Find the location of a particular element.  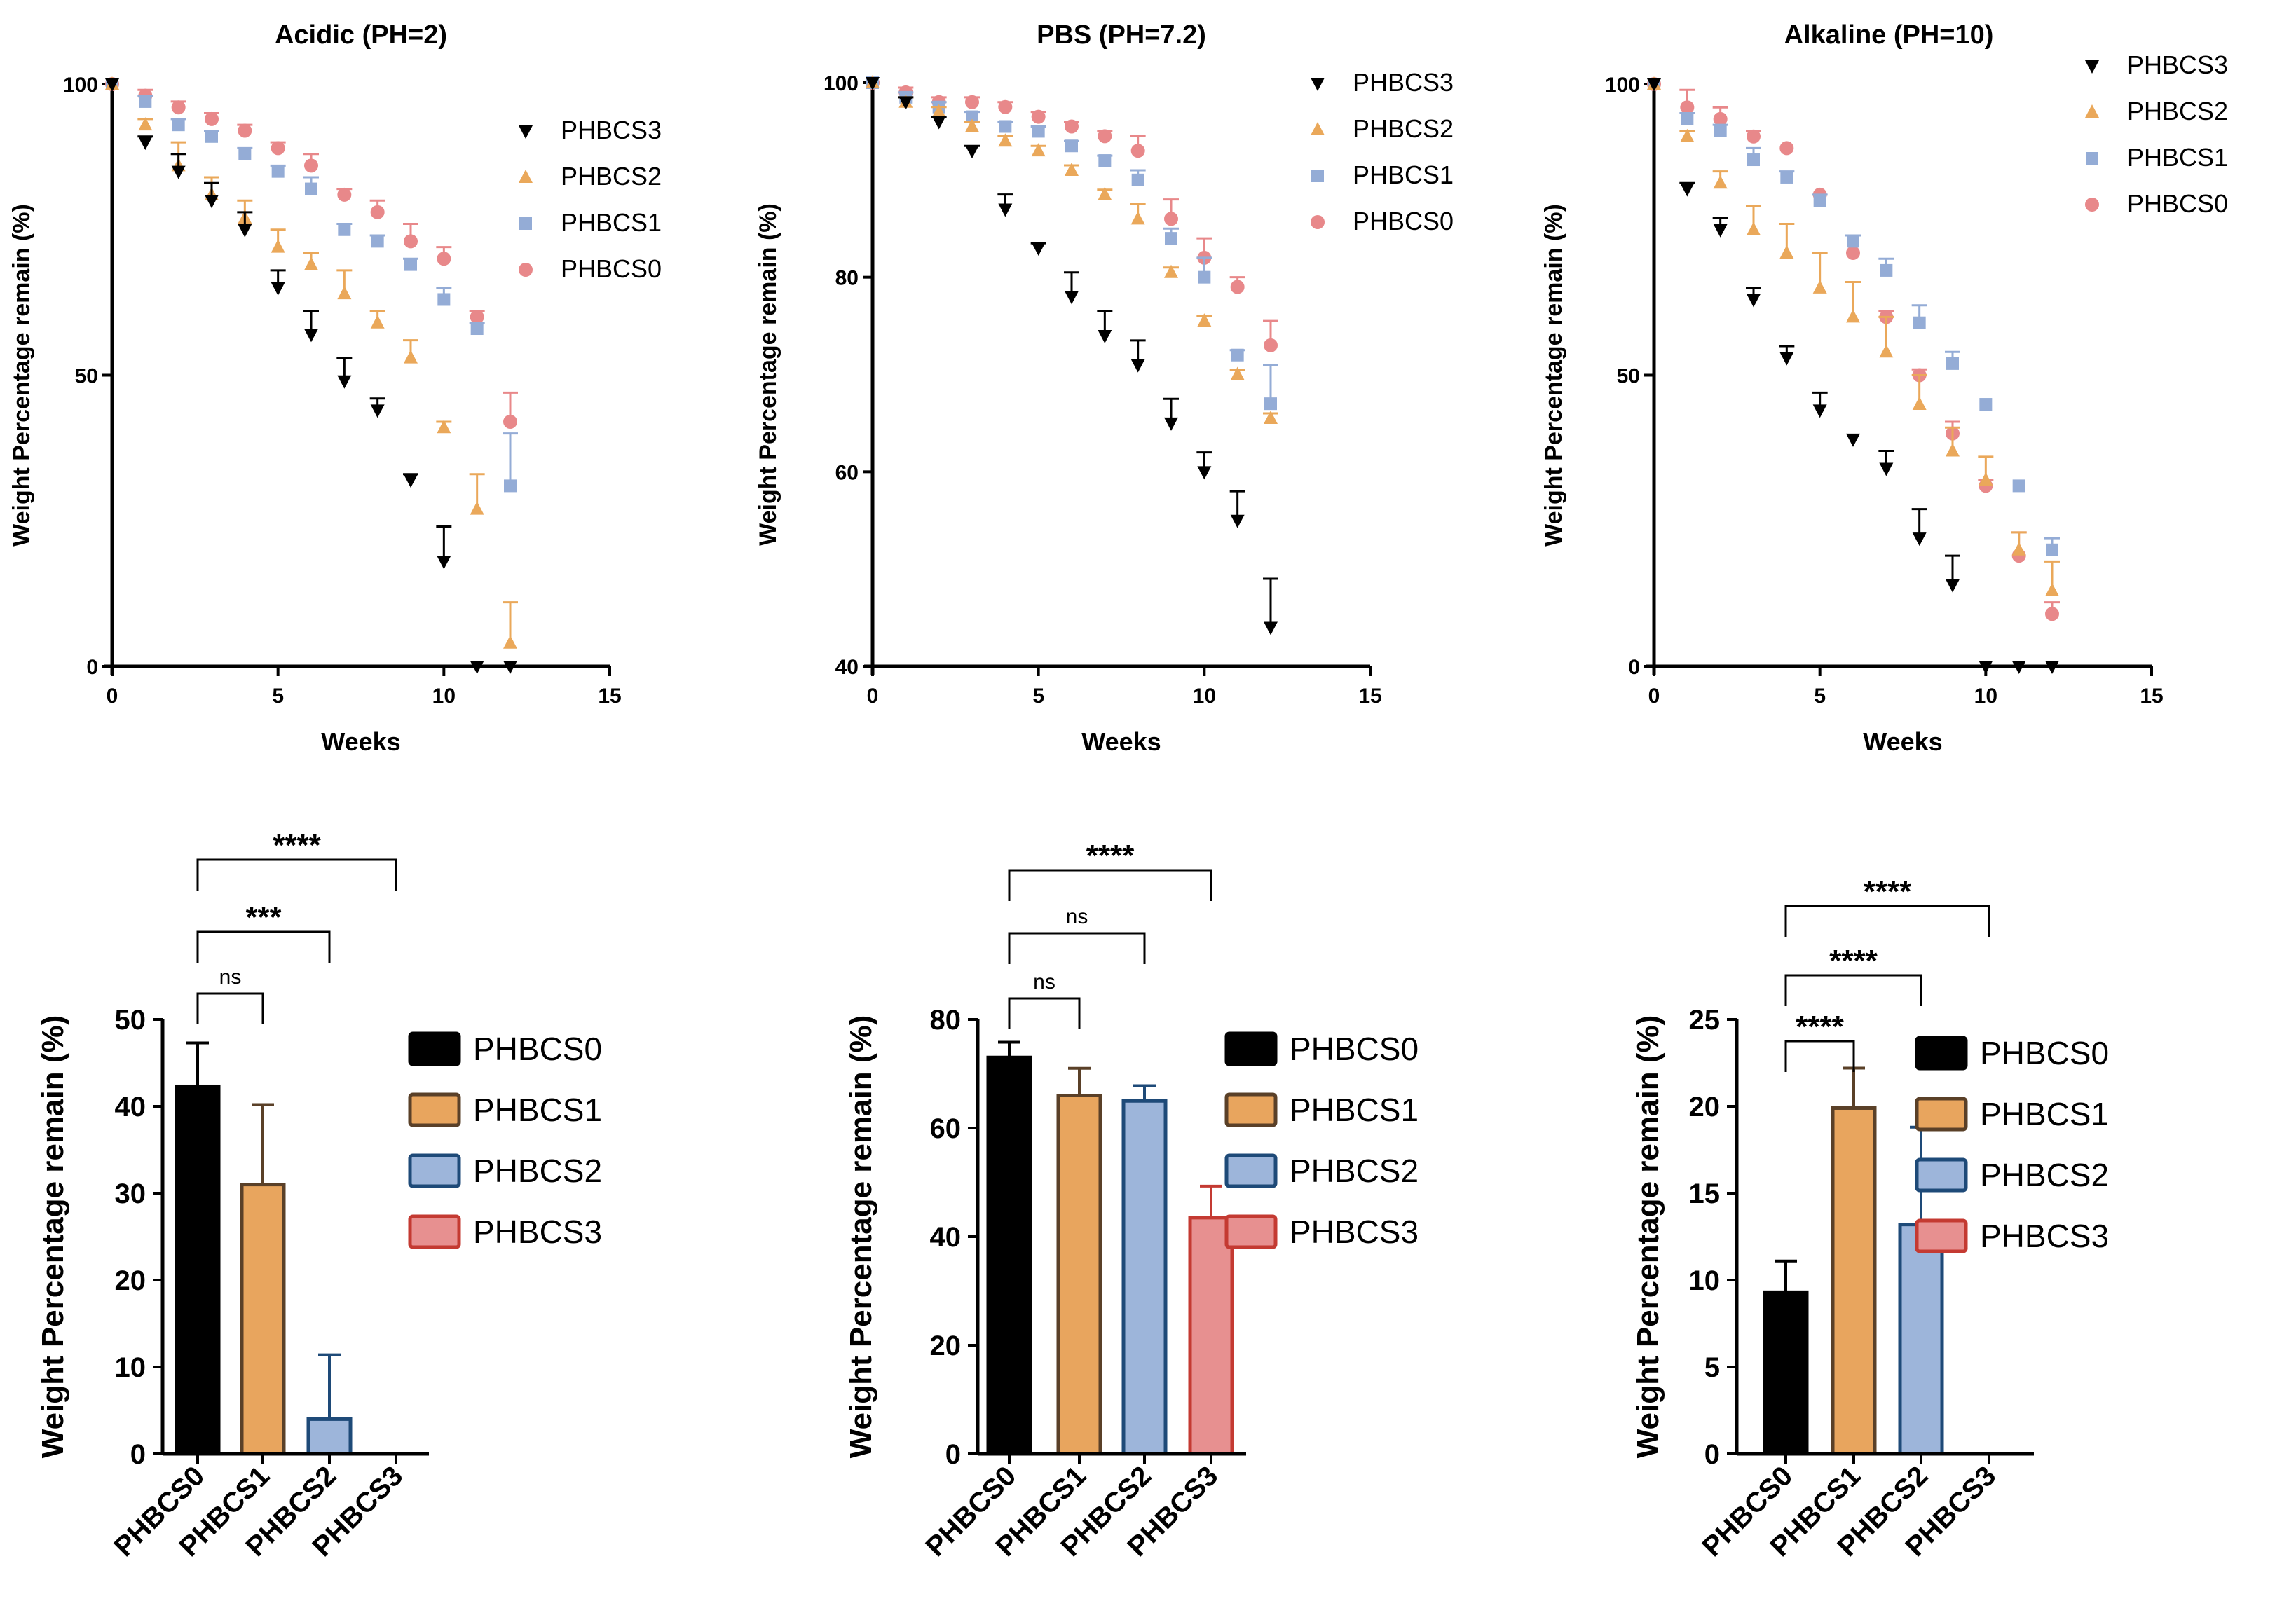

legend-swatch-phbcs1 is located at coordinates (1251, 1109).